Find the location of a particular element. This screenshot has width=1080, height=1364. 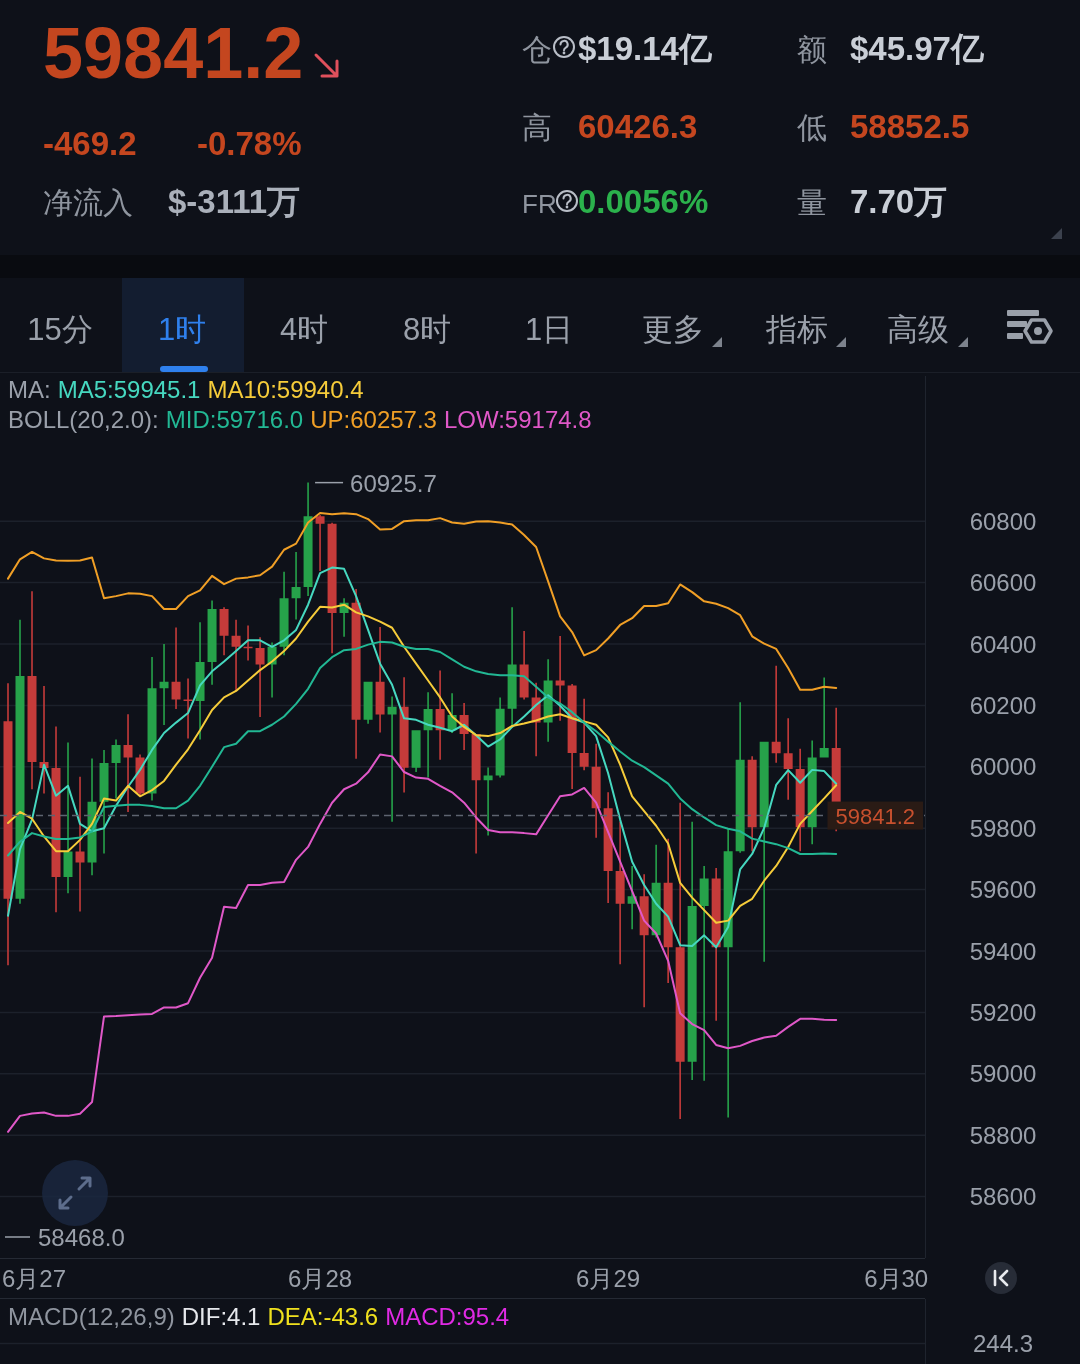

text: 4时 is located at coordinates (304, 329).